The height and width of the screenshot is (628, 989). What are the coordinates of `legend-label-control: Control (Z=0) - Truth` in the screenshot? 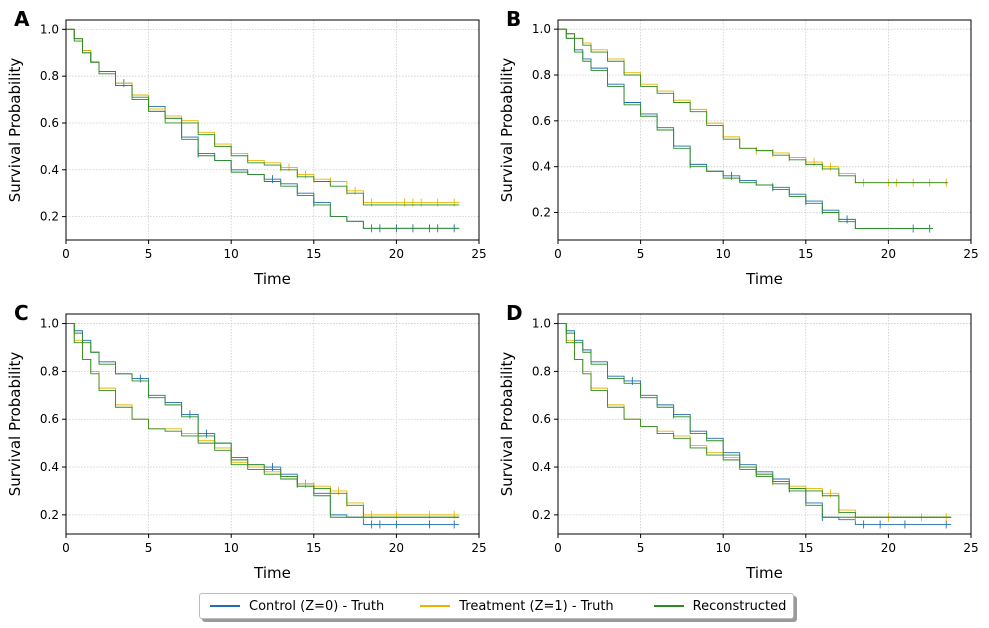 It's located at (317, 606).